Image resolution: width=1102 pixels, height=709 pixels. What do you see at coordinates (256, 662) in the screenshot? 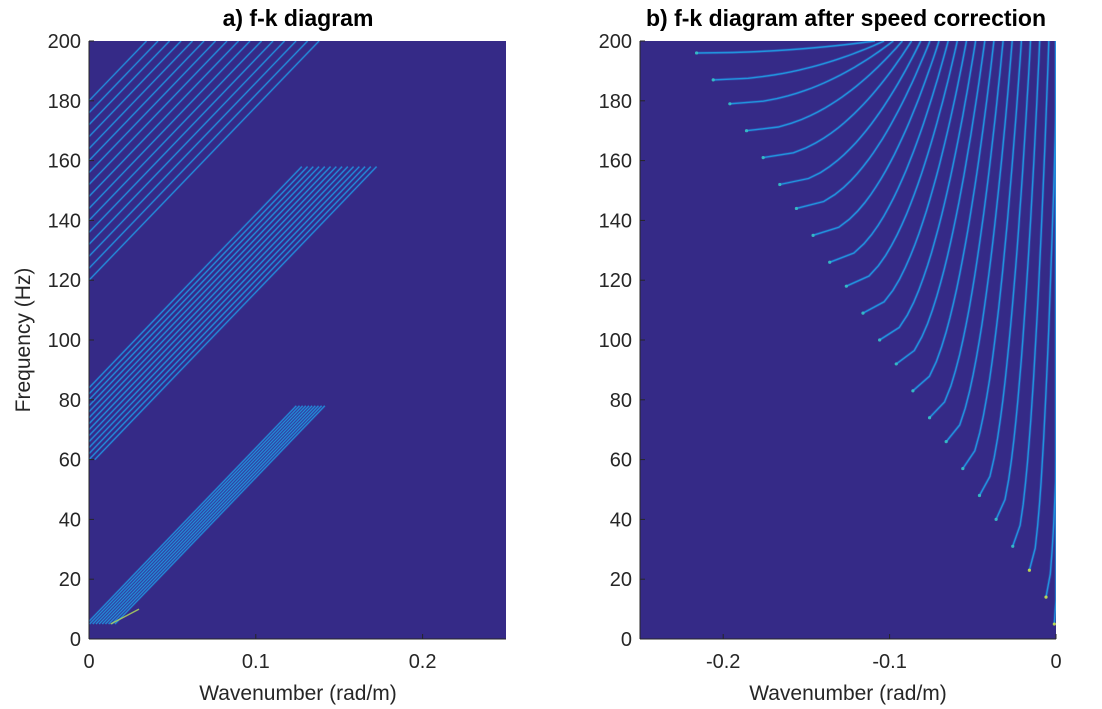
I see `panel-a-x-tick-label: 0.1` at bounding box center [256, 662].